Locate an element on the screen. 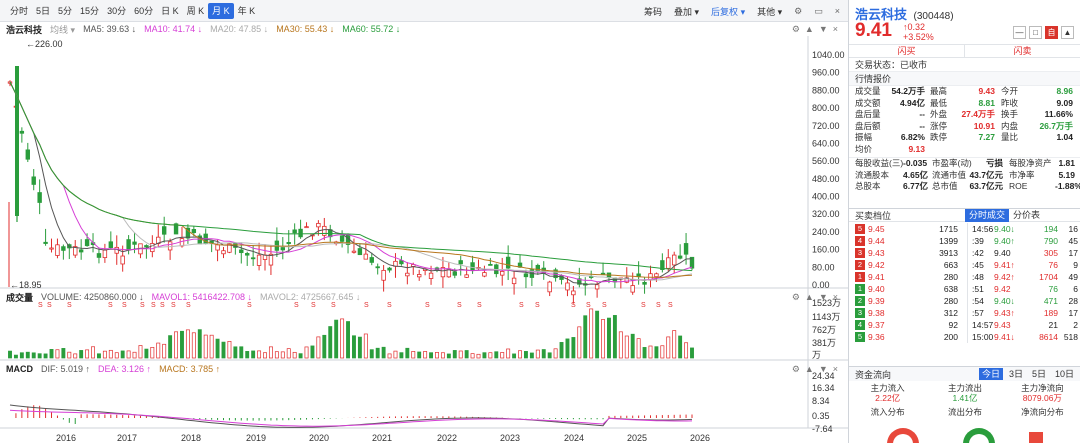 The width and height of the screenshot is (1080, 443). period-tab-4: 30分 is located at coordinates (117, 10).